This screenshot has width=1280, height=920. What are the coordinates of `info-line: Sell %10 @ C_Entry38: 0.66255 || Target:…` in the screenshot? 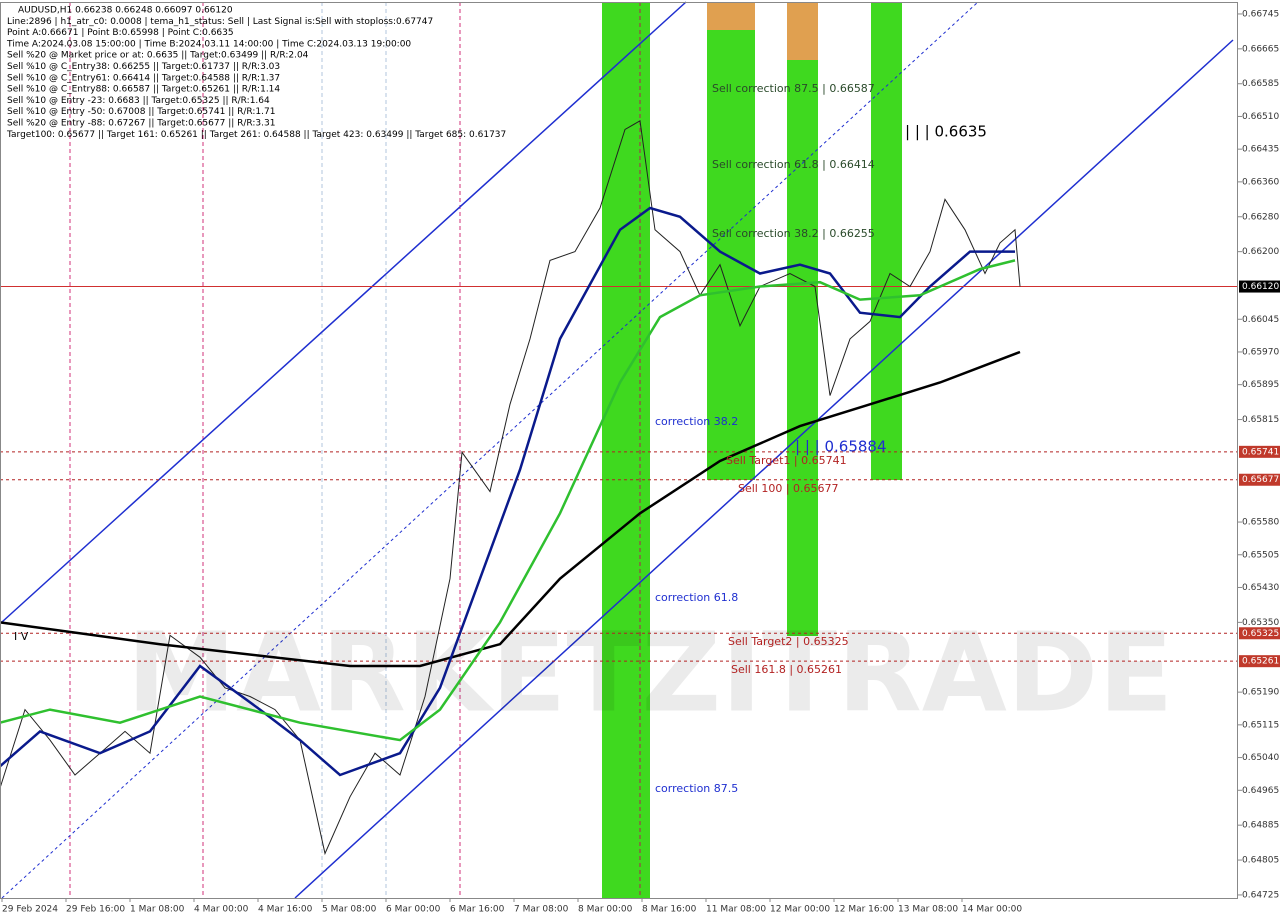 It's located at (143, 67).